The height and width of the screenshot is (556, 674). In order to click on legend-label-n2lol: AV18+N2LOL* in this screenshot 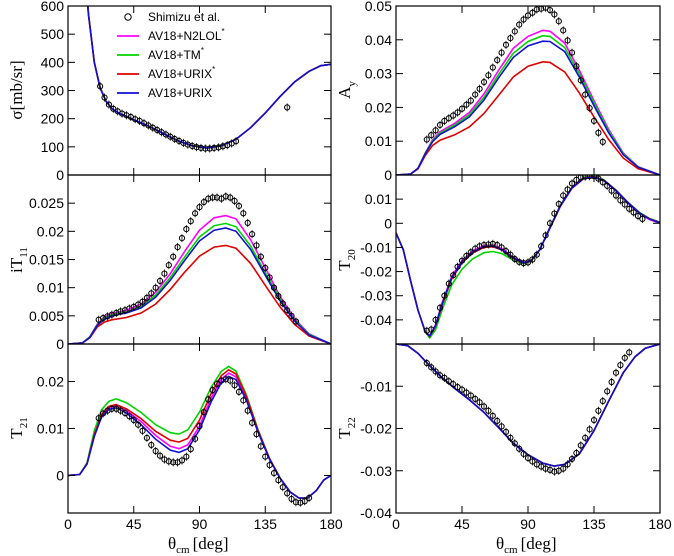, I will do `click(186, 35)`.